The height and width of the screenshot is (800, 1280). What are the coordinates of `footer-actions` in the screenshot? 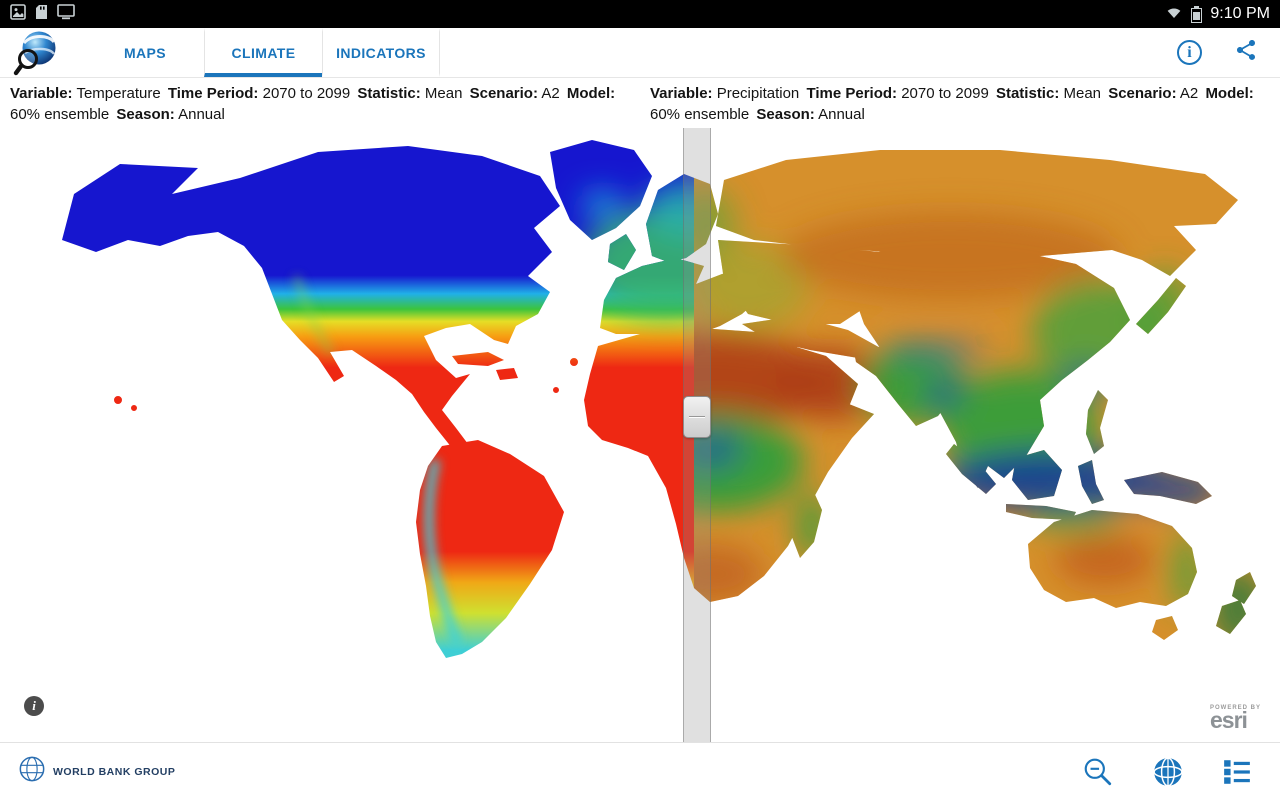 It's located at (1172, 772).